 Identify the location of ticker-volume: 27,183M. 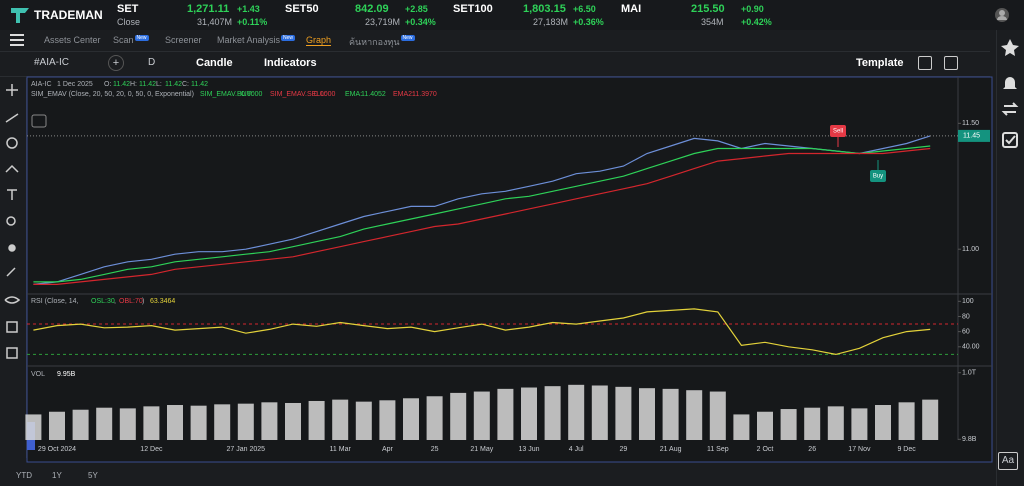
(551, 22).